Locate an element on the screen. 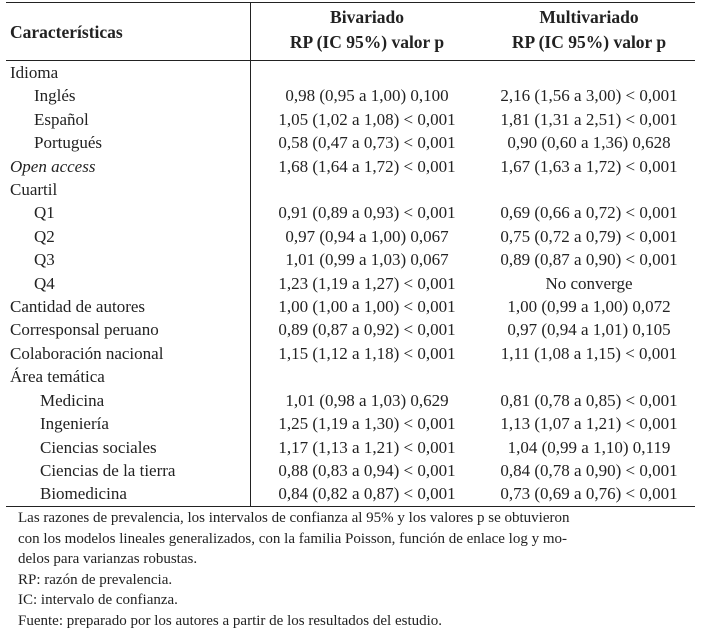 The width and height of the screenshot is (701, 635). row-label: Q3 is located at coordinates (128, 260).